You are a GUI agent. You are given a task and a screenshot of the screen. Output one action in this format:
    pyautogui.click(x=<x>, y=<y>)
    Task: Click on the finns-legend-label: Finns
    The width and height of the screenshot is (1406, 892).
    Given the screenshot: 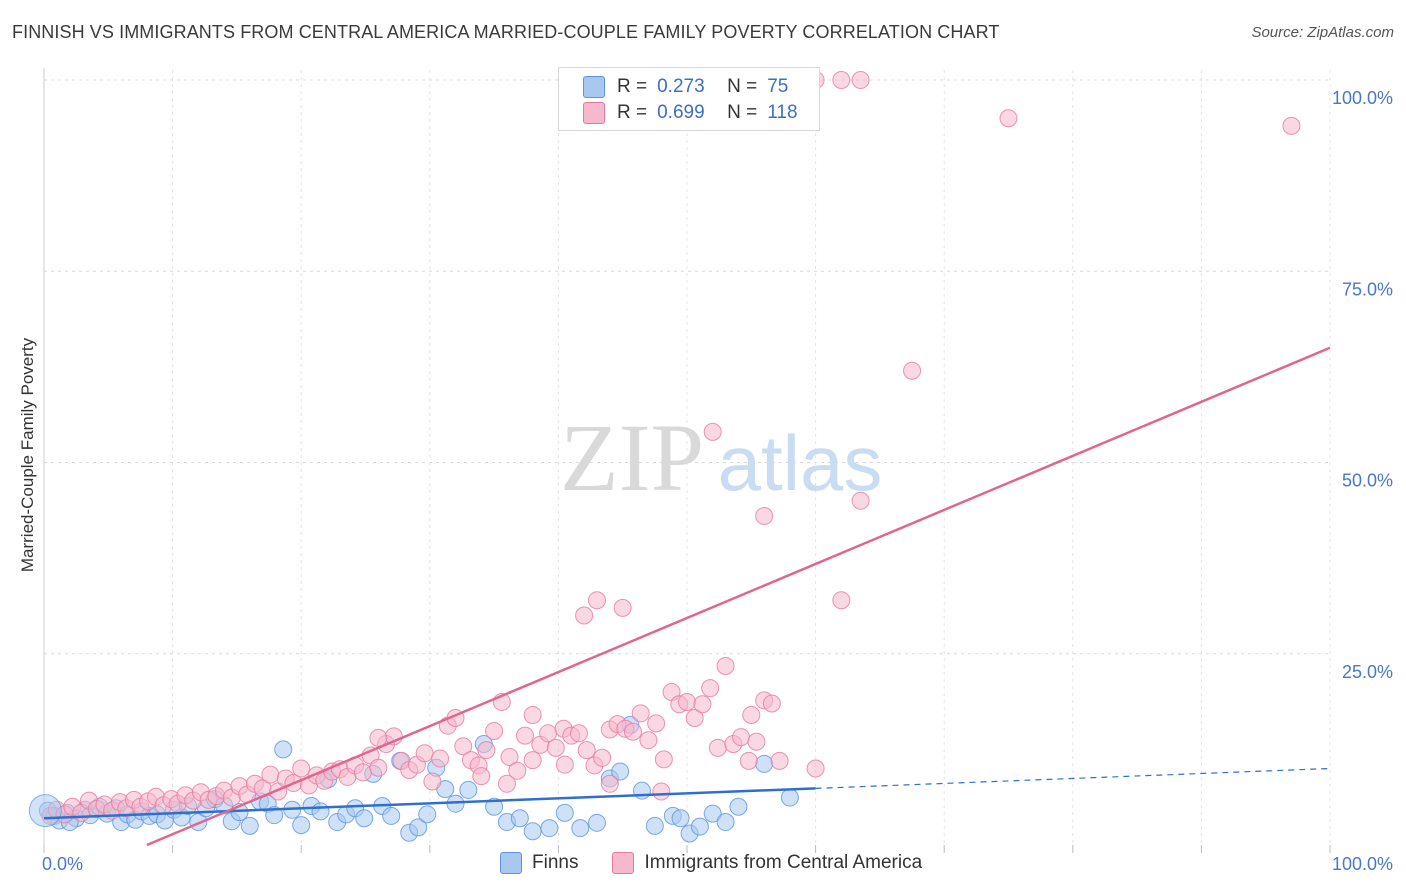 What is the action you would take?
    pyautogui.click(x=555, y=862)
    